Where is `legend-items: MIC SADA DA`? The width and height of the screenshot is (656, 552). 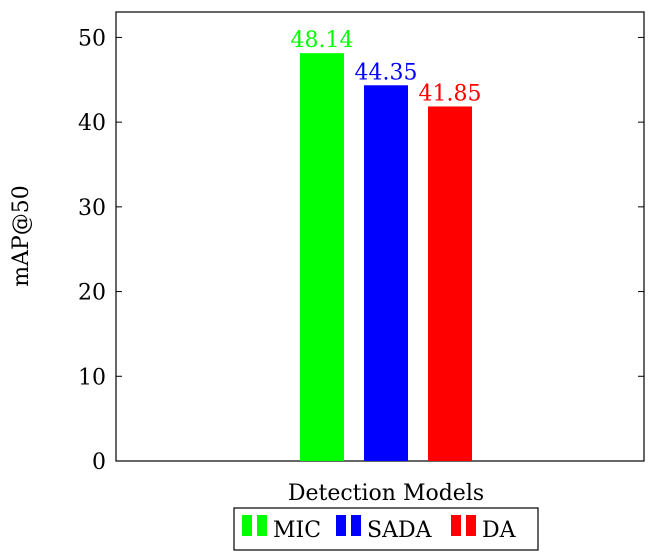
legend-items: MIC SADA DA is located at coordinates (379, 529).